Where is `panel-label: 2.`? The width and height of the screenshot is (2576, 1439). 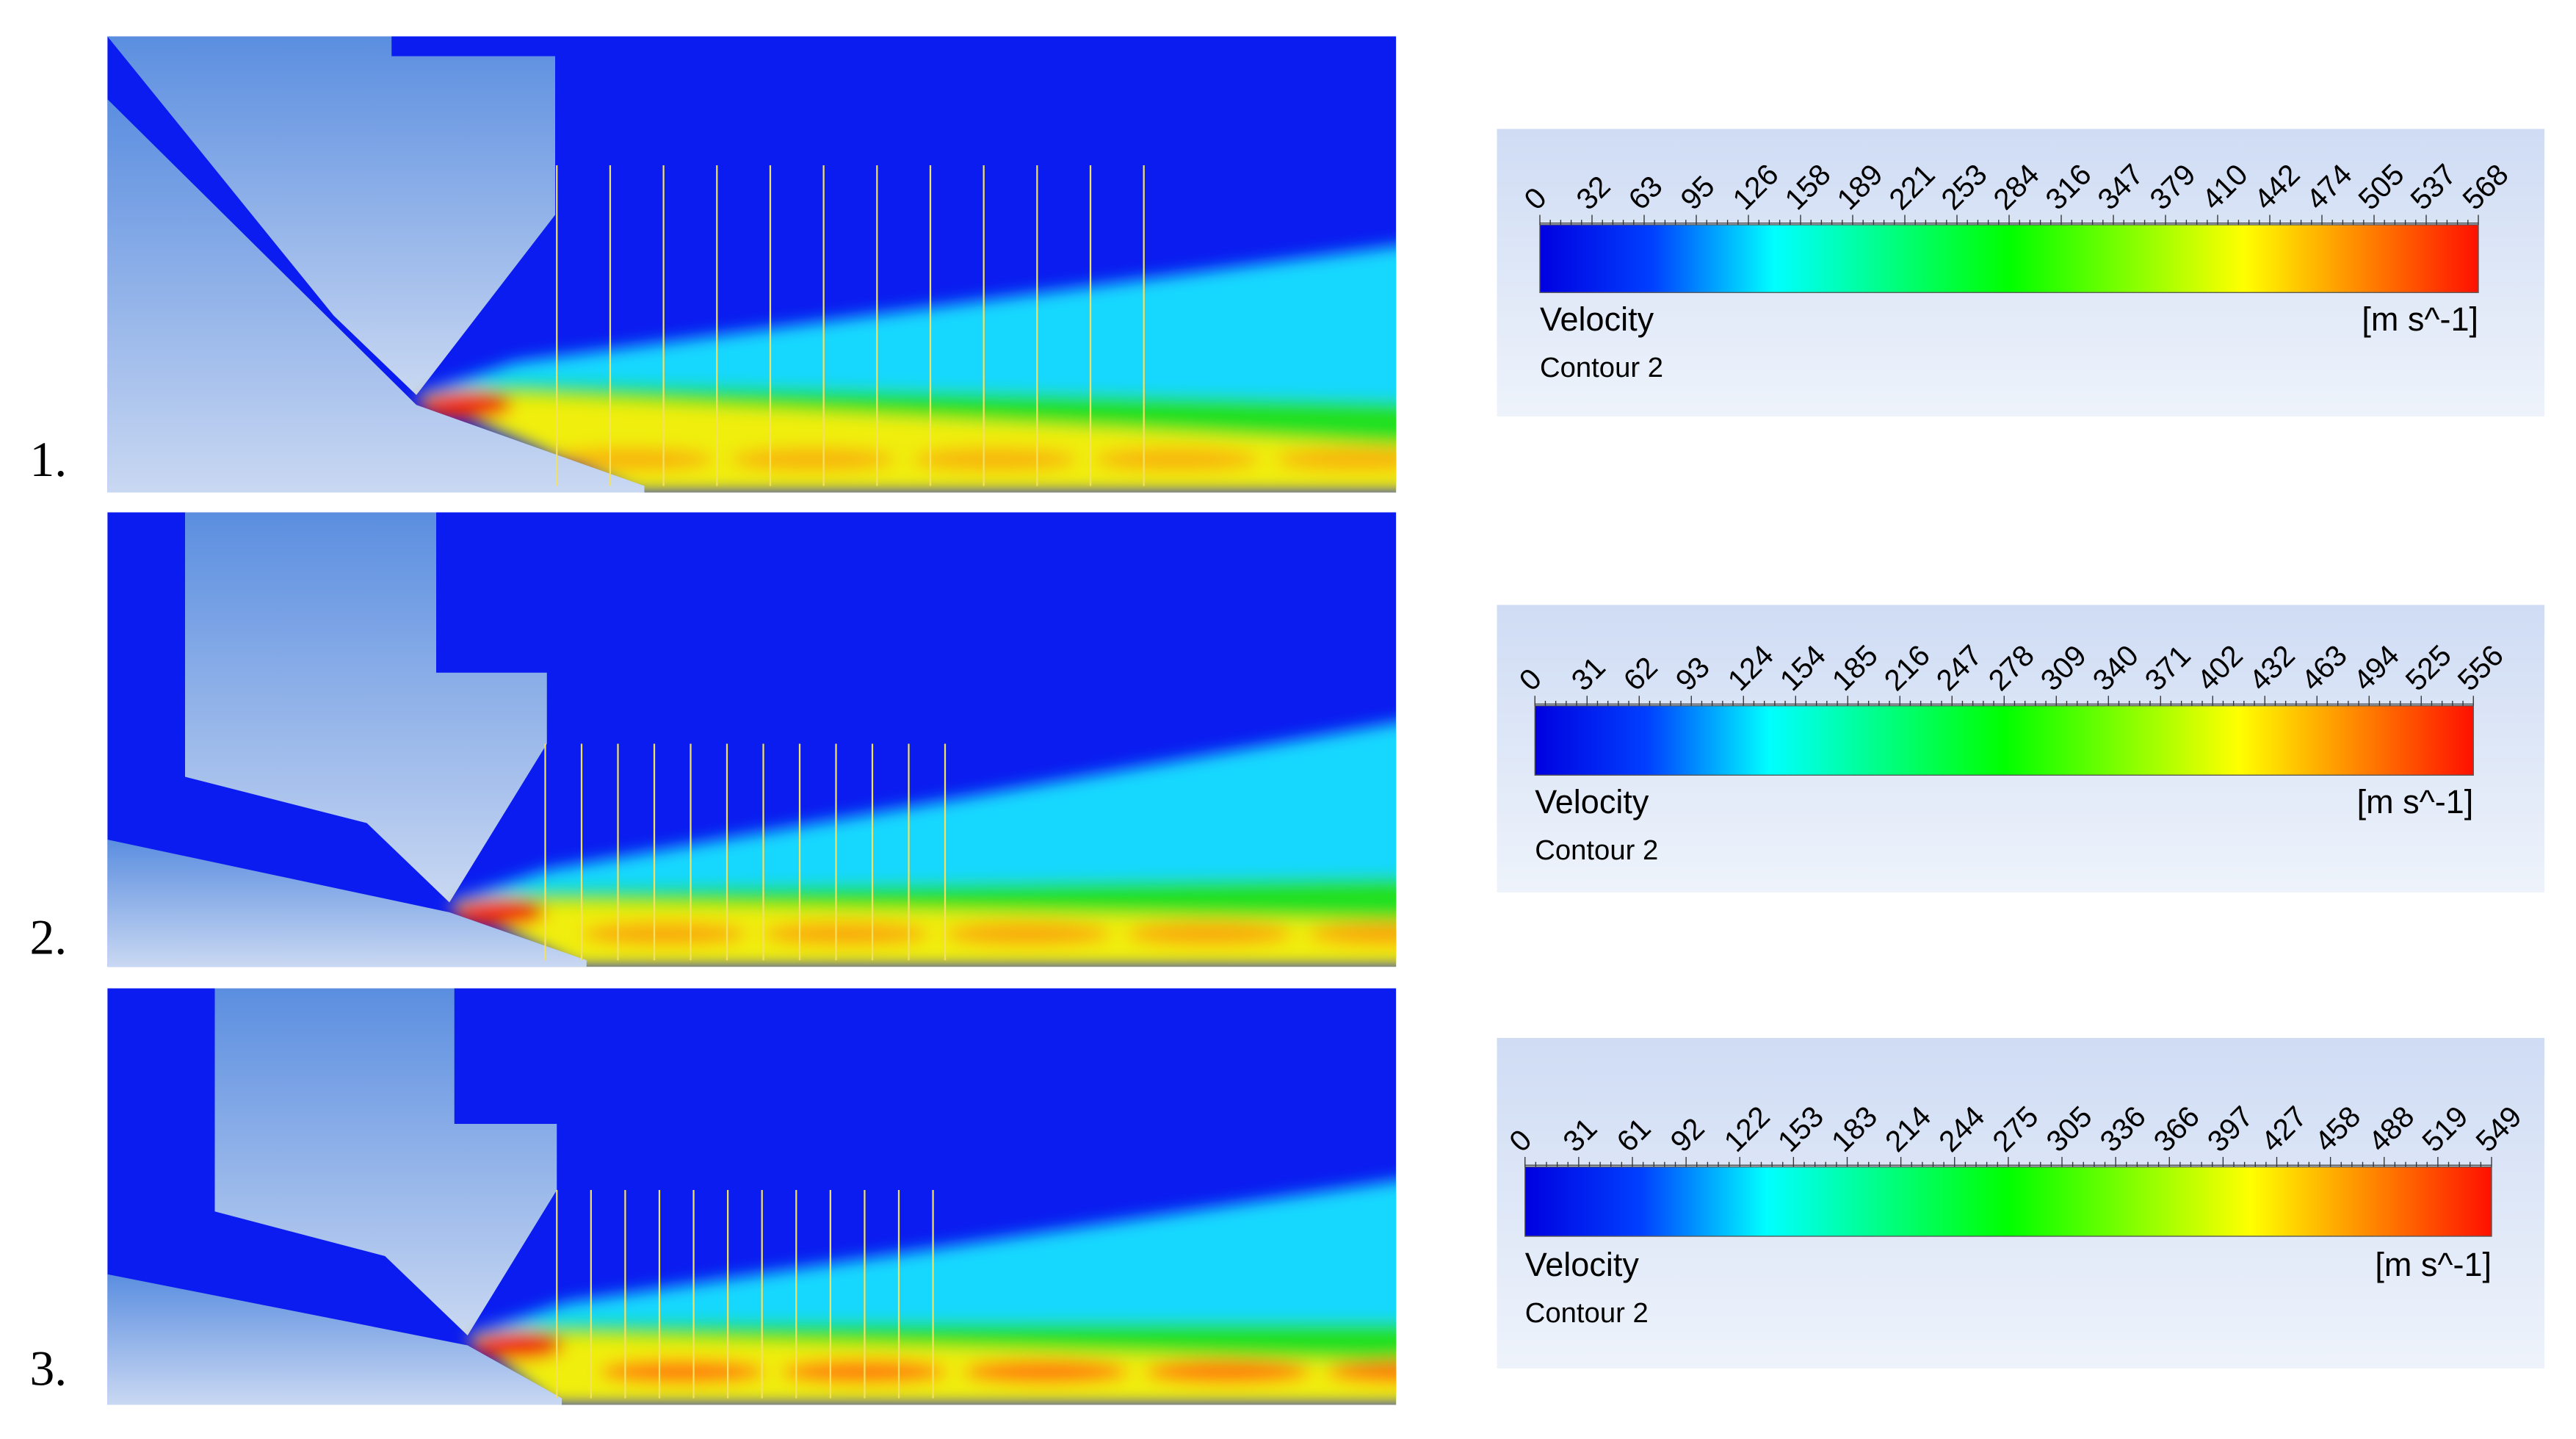 panel-label: 2. is located at coordinates (49, 936).